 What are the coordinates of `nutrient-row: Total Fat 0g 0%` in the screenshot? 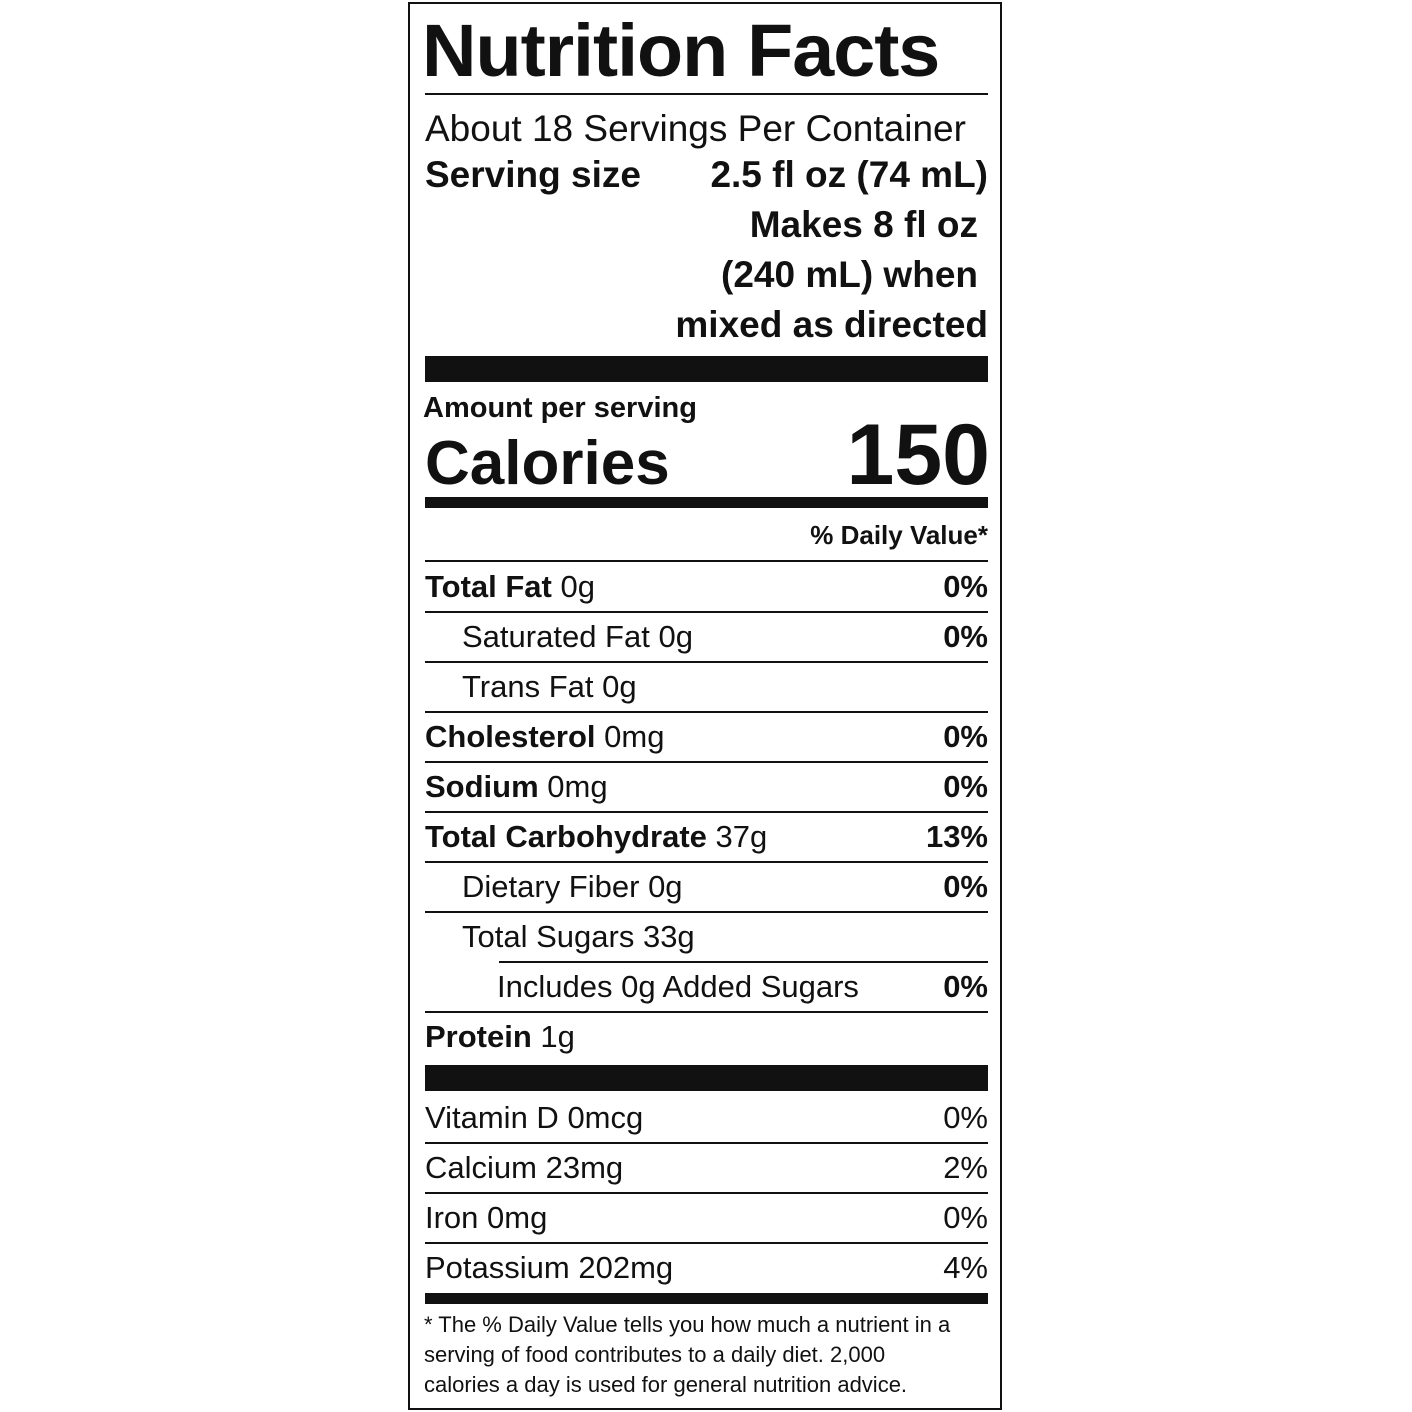 It's located at (706, 587).